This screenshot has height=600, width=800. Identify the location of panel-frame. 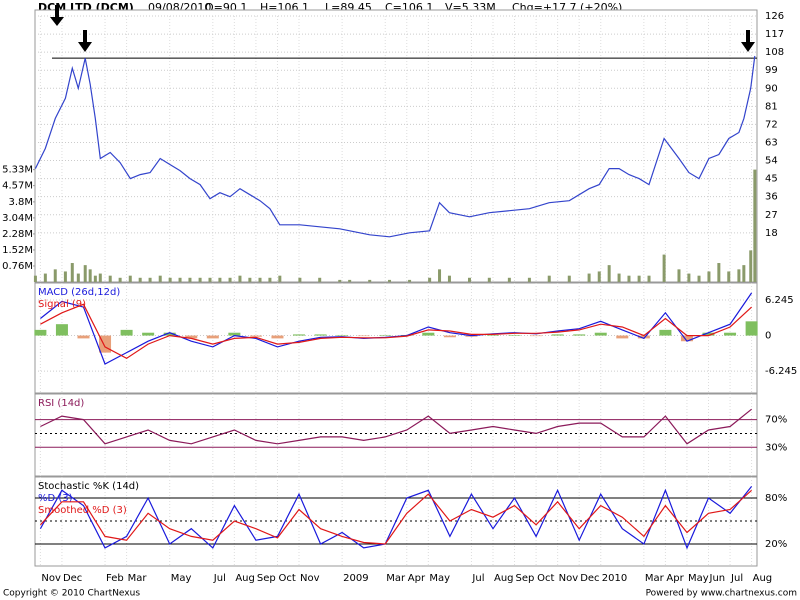
(396, 435).